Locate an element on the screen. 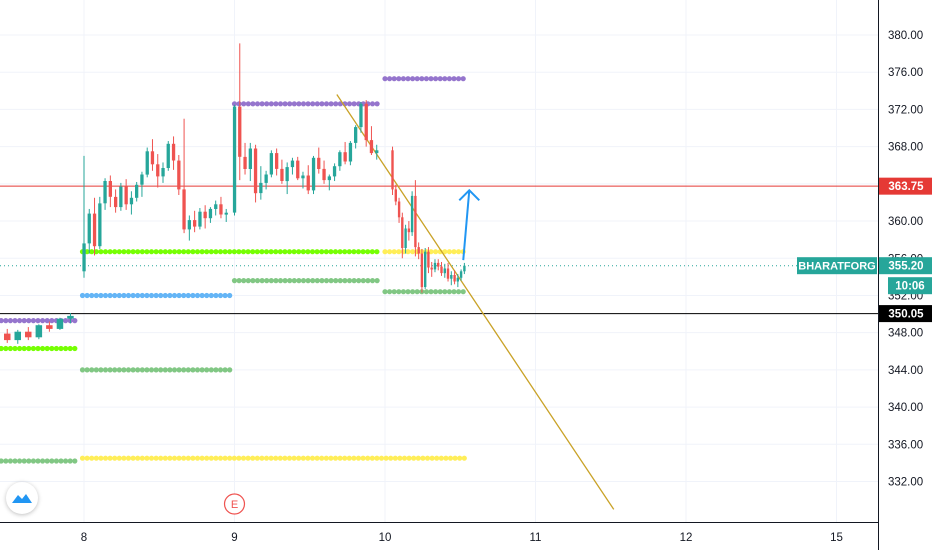  symbol-label-bg is located at coordinates (837, 266).